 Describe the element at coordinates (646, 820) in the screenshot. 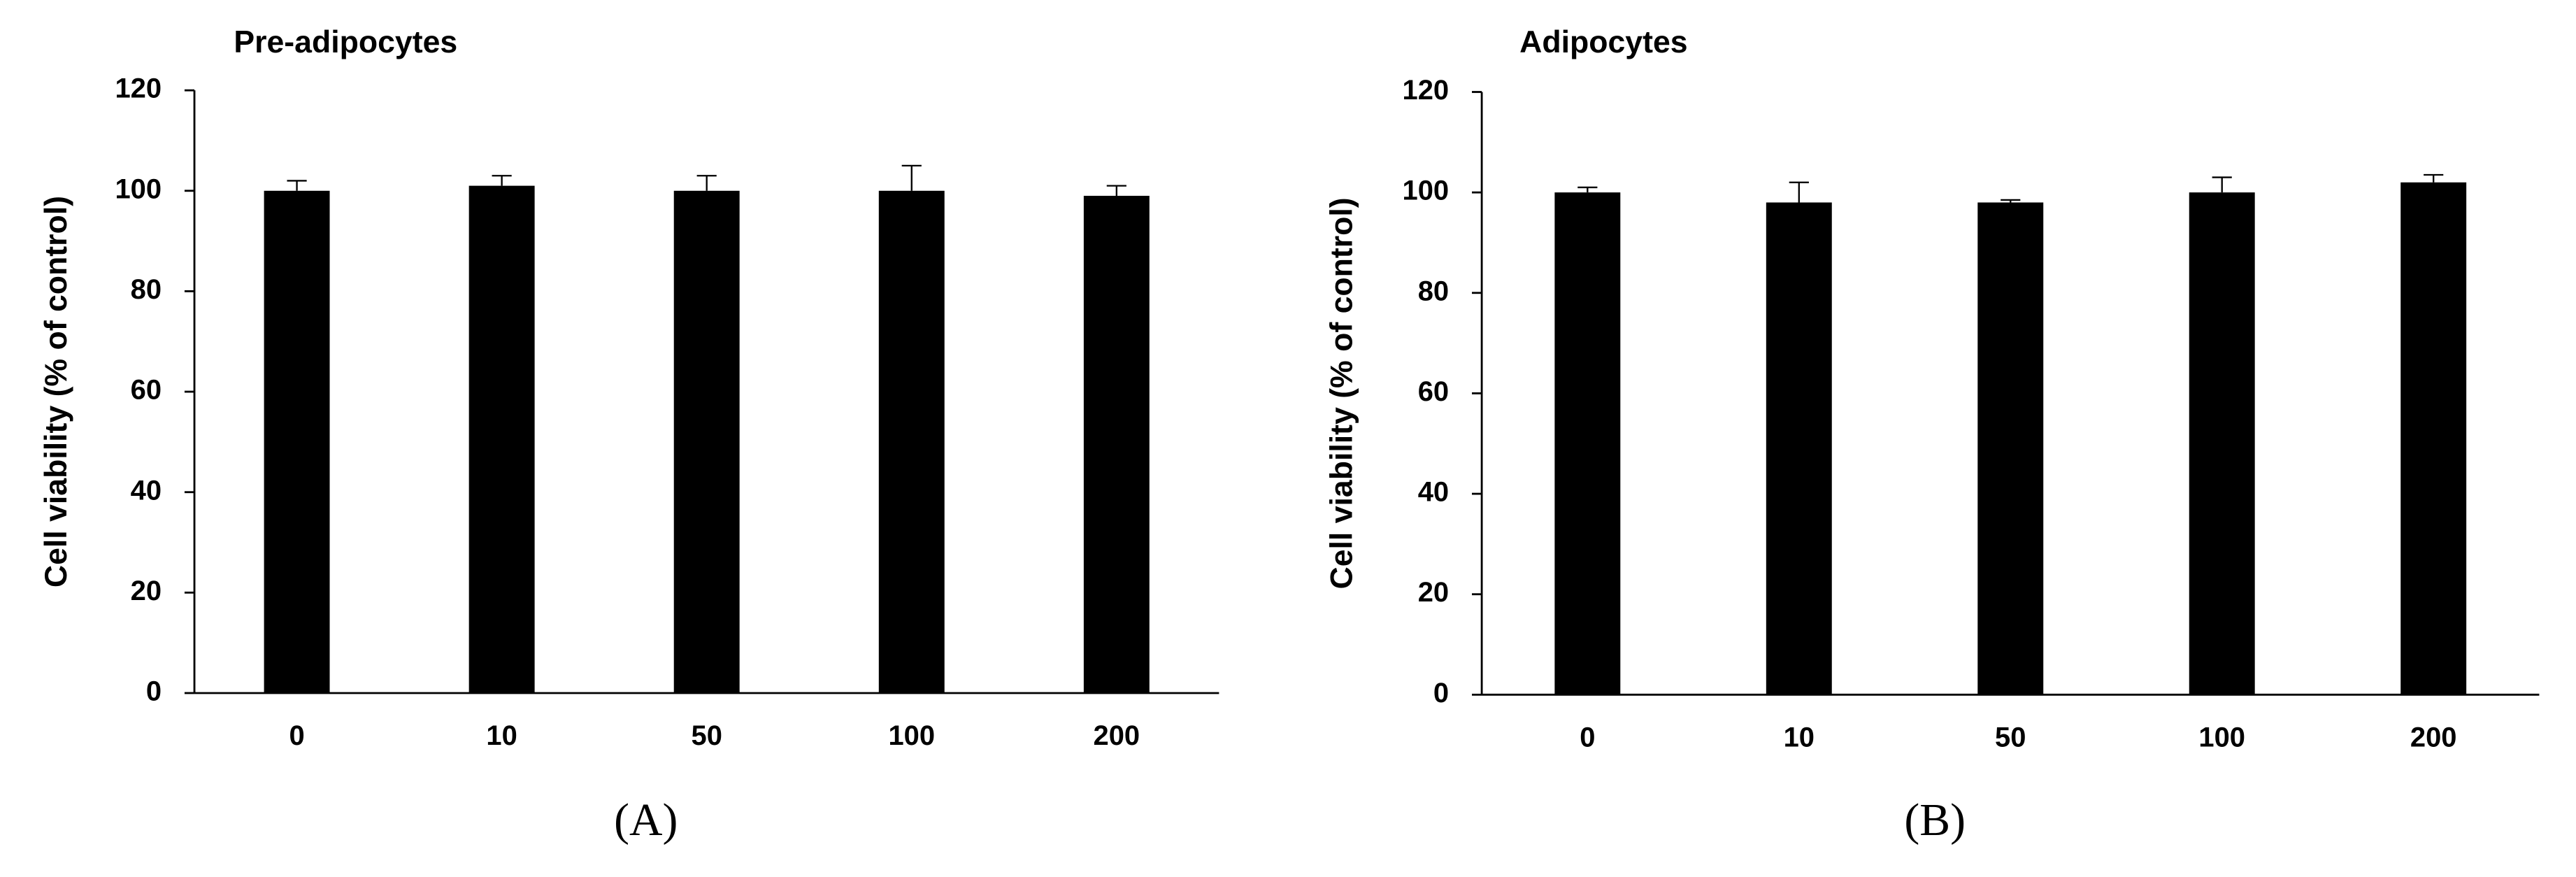

I see `panel-label: (A)` at that location.